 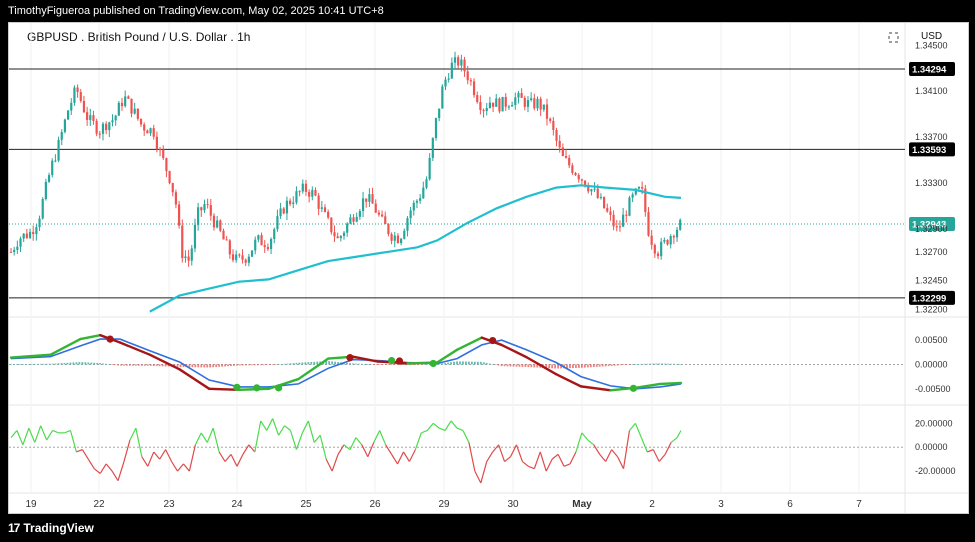 What do you see at coordinates (931, 91) in the screenshot?
I see `price-tick-label: 1.34100` at bounding box center [931, 91].